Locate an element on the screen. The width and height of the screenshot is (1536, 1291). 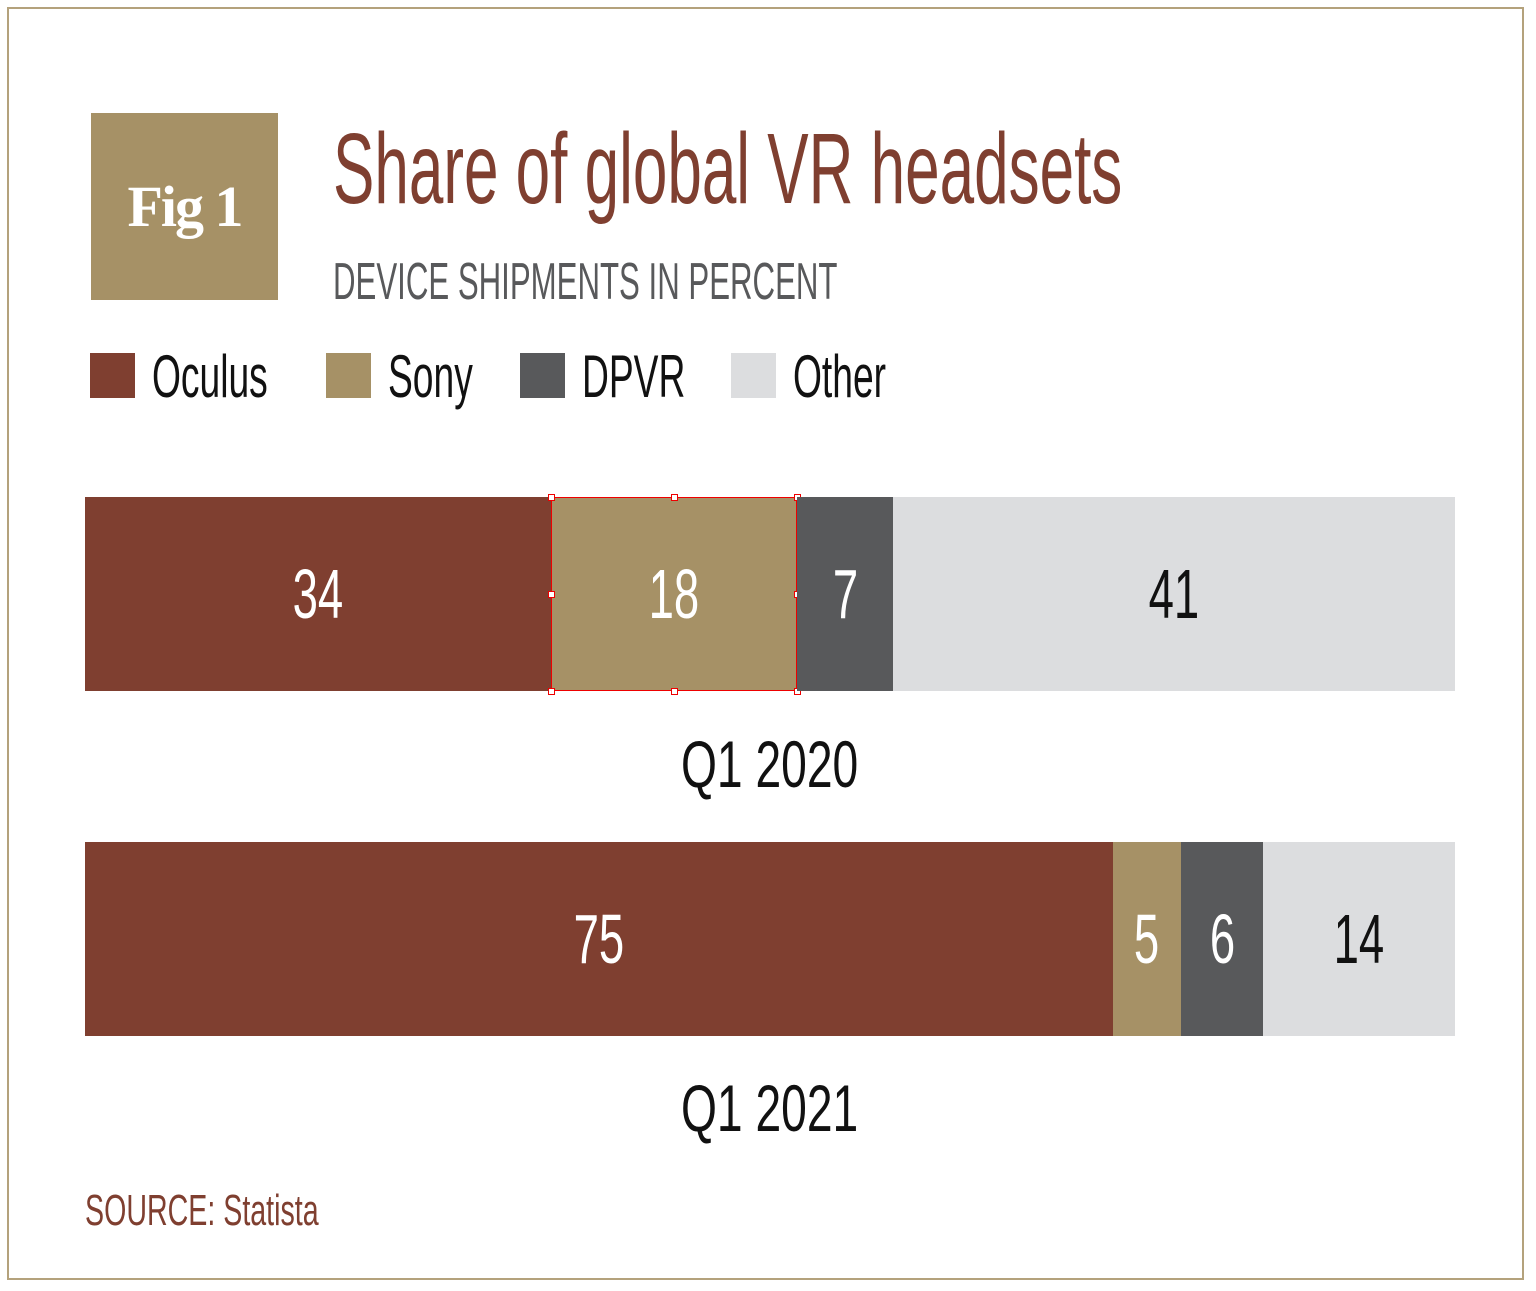
bar-segment-oculus: 75 is located at coordinates (599, 939).